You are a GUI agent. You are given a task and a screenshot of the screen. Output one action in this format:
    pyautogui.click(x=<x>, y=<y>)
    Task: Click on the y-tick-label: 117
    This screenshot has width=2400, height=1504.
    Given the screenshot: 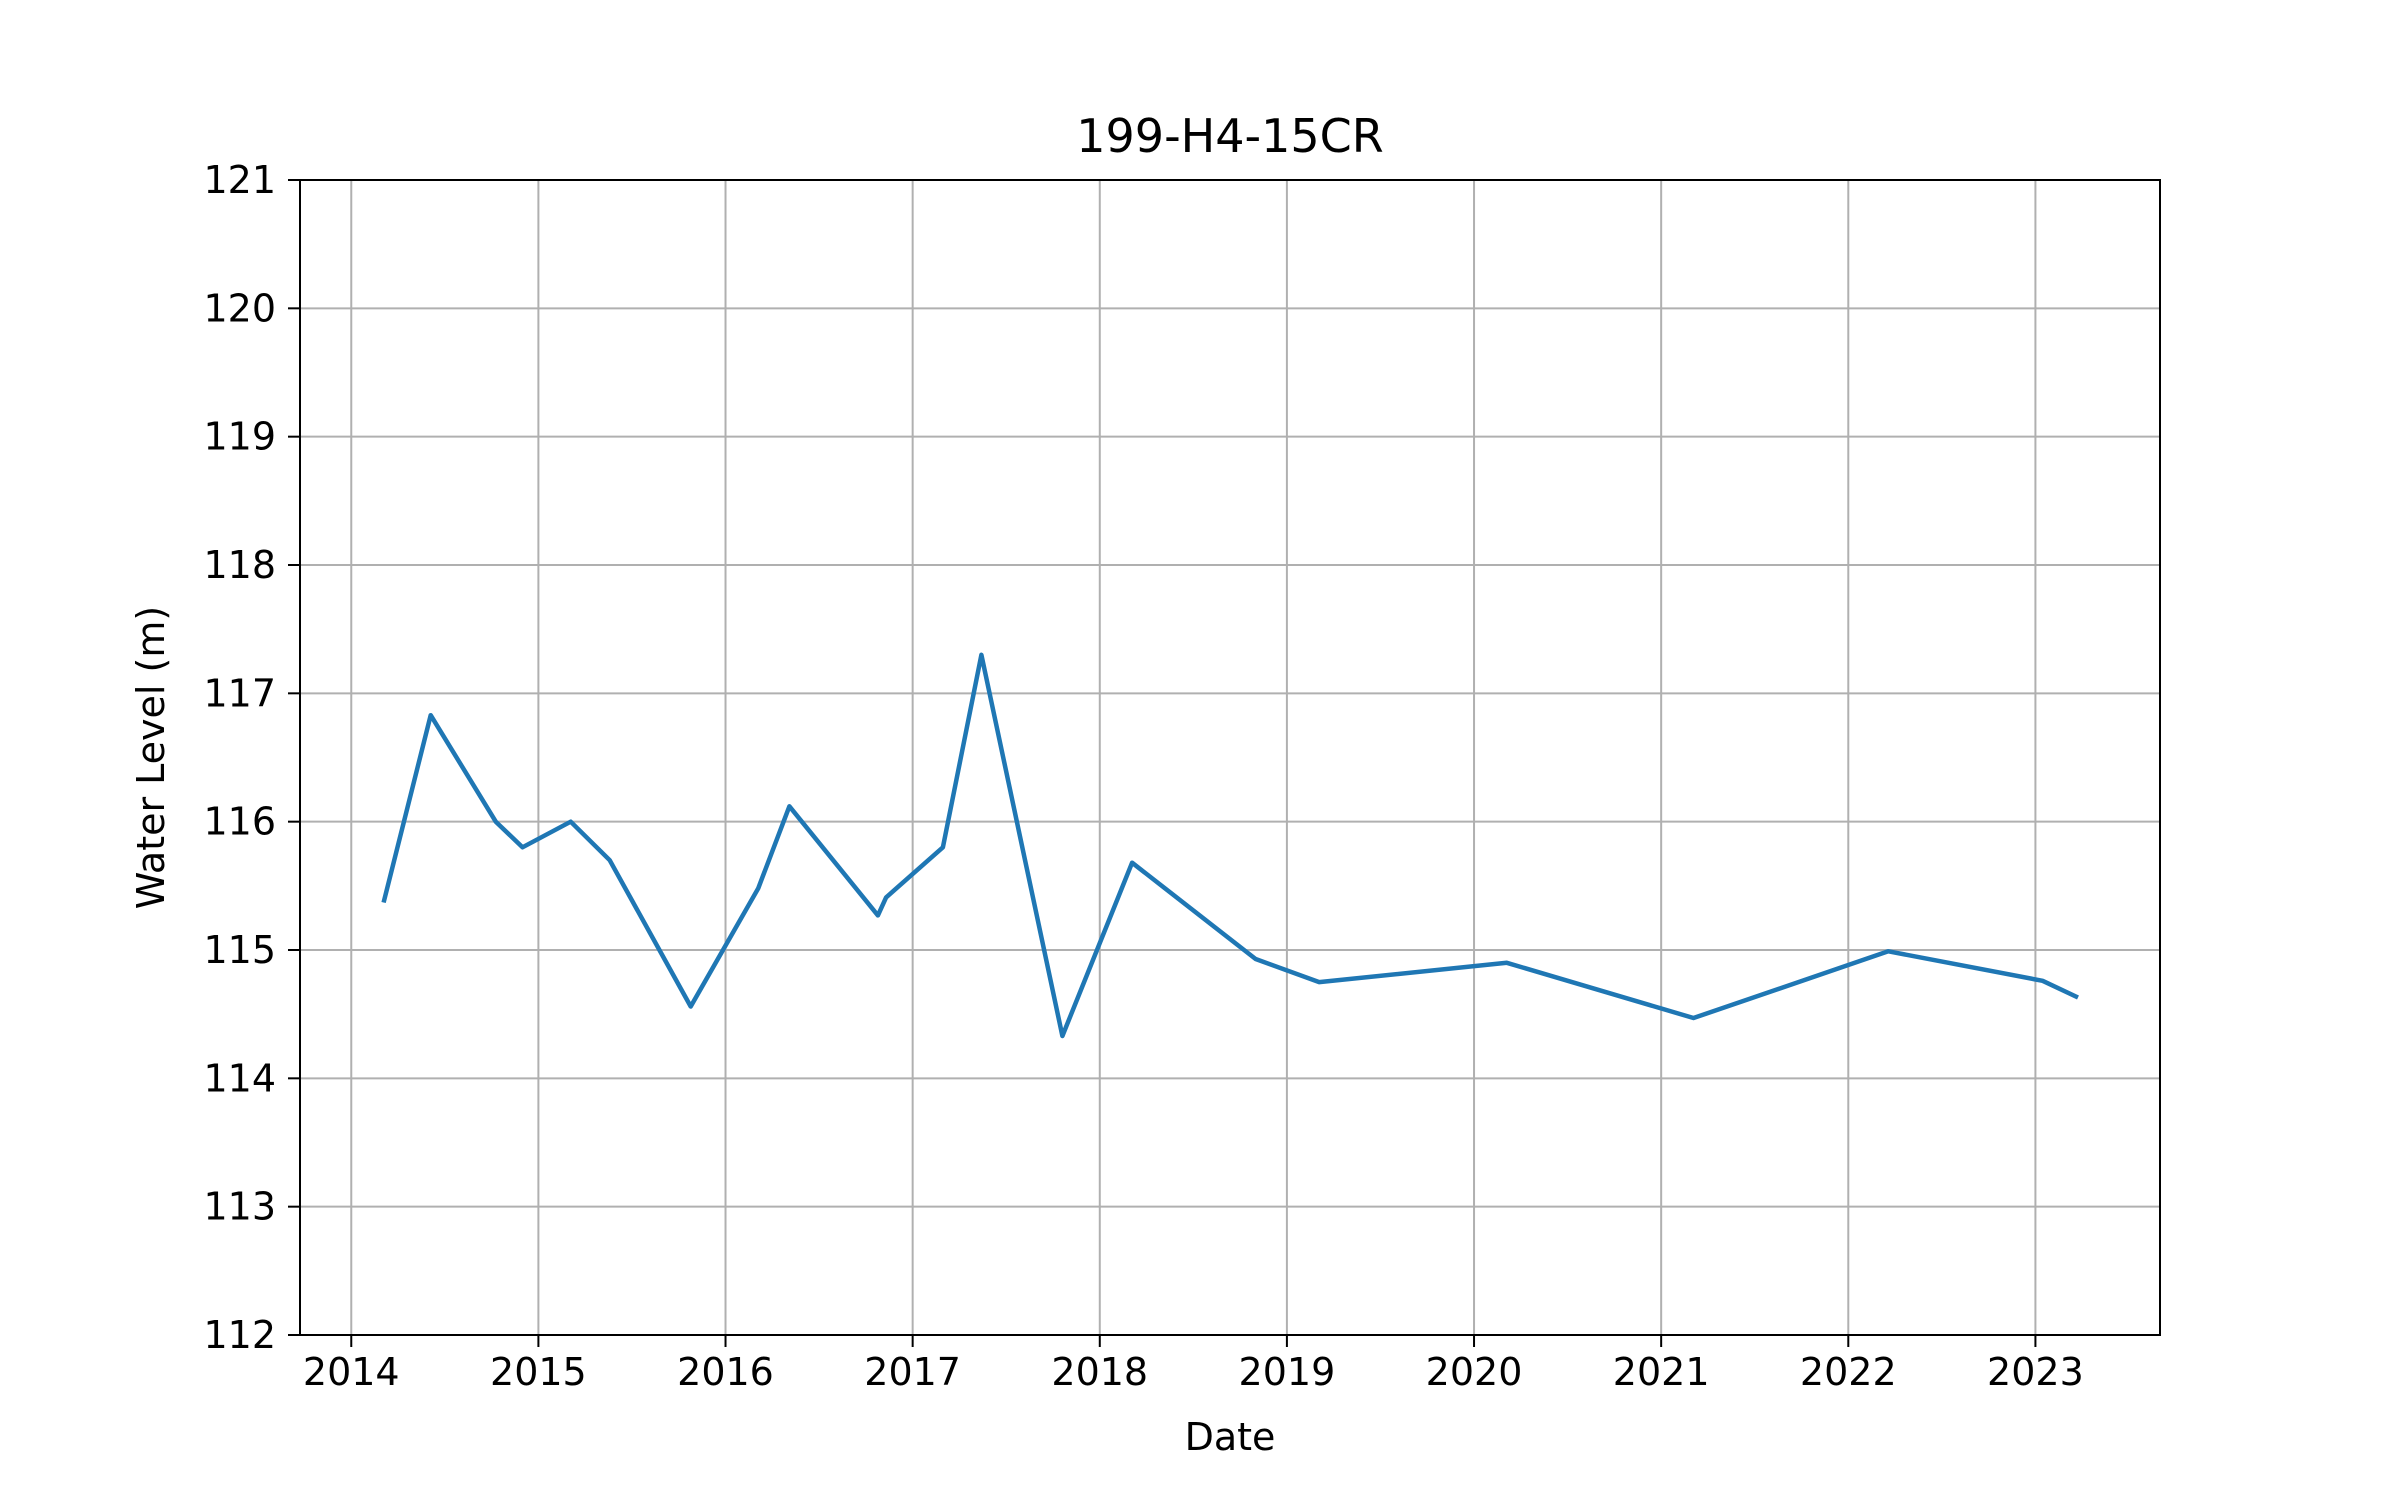 What is the action you would take?
    pyautogui.click(x=239, y=693)
    